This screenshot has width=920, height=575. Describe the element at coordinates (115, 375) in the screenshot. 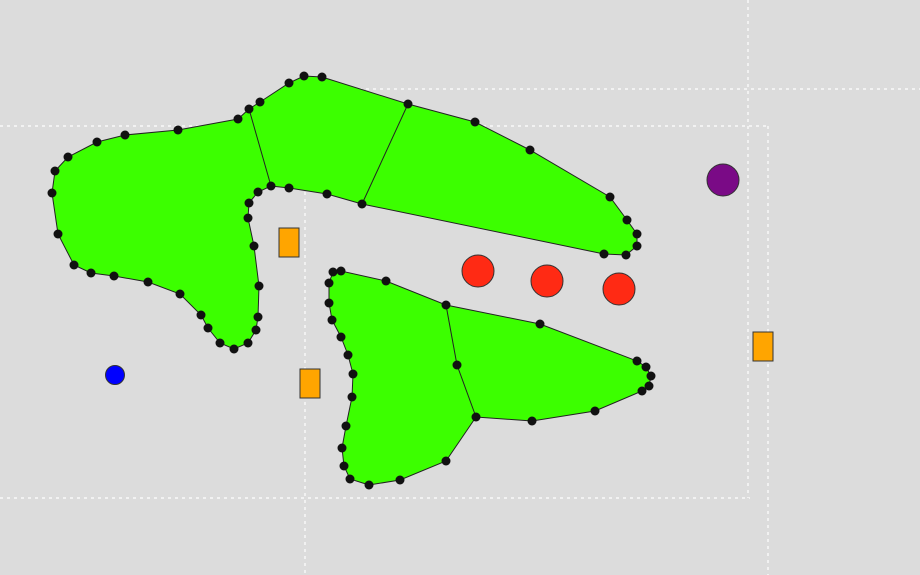

I see `blue-token` at that location.